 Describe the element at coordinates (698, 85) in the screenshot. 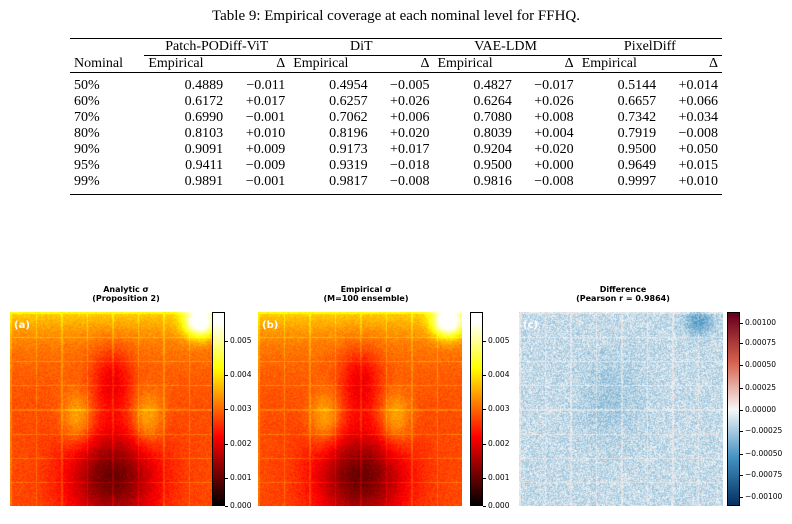

I see `delta-cell: +0.014` at that location.